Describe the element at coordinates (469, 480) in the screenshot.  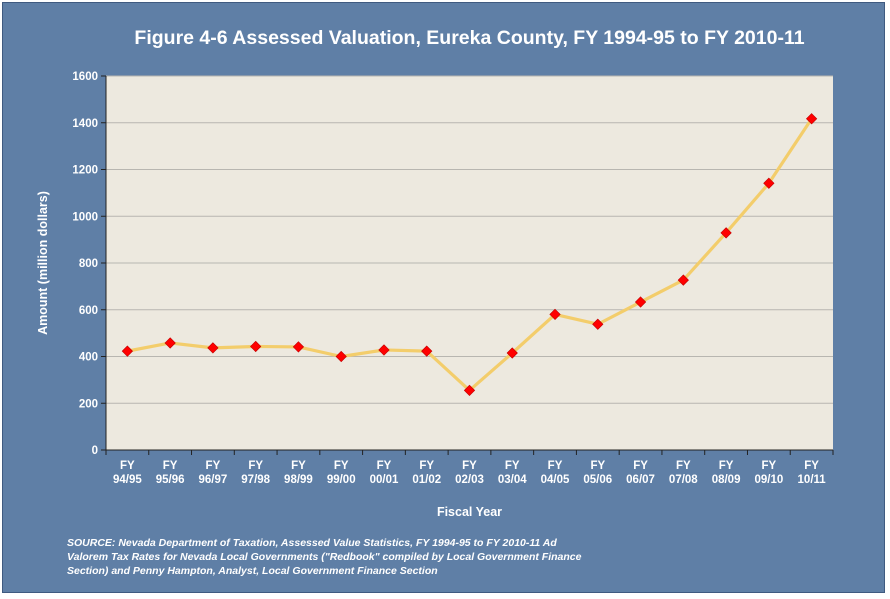
I see `x-tick-label-line: 02/03` at that location.